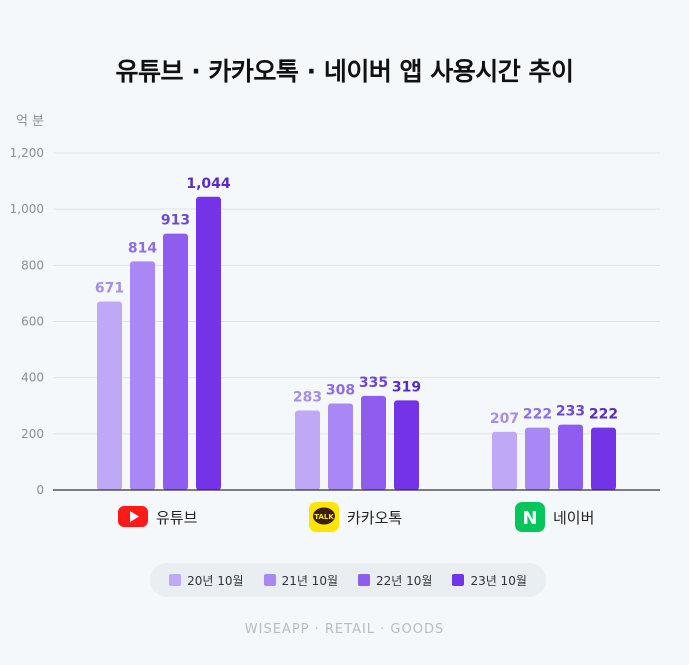 The width and height of the screenshot is (689, 665). Describe the element at coordinates (27, 153) in the screenshot. I see `y-tick-label-6: 1,200` at that location.